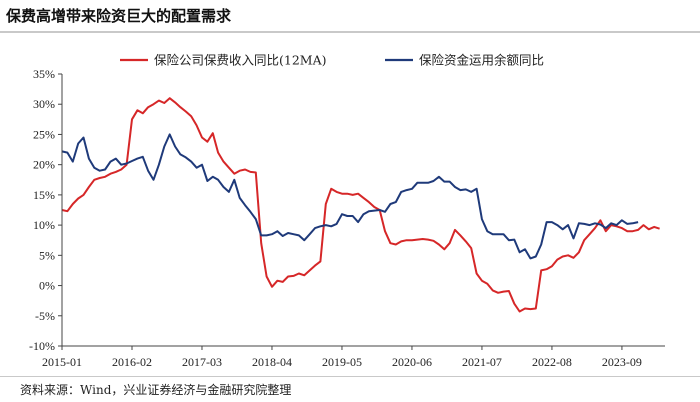 Image resolution: width=700 pixels, height=402 pixels. Describe the element at coordinates (412, 362) in the screenshot. I see `x-tick-label: 2020-06` at that location.